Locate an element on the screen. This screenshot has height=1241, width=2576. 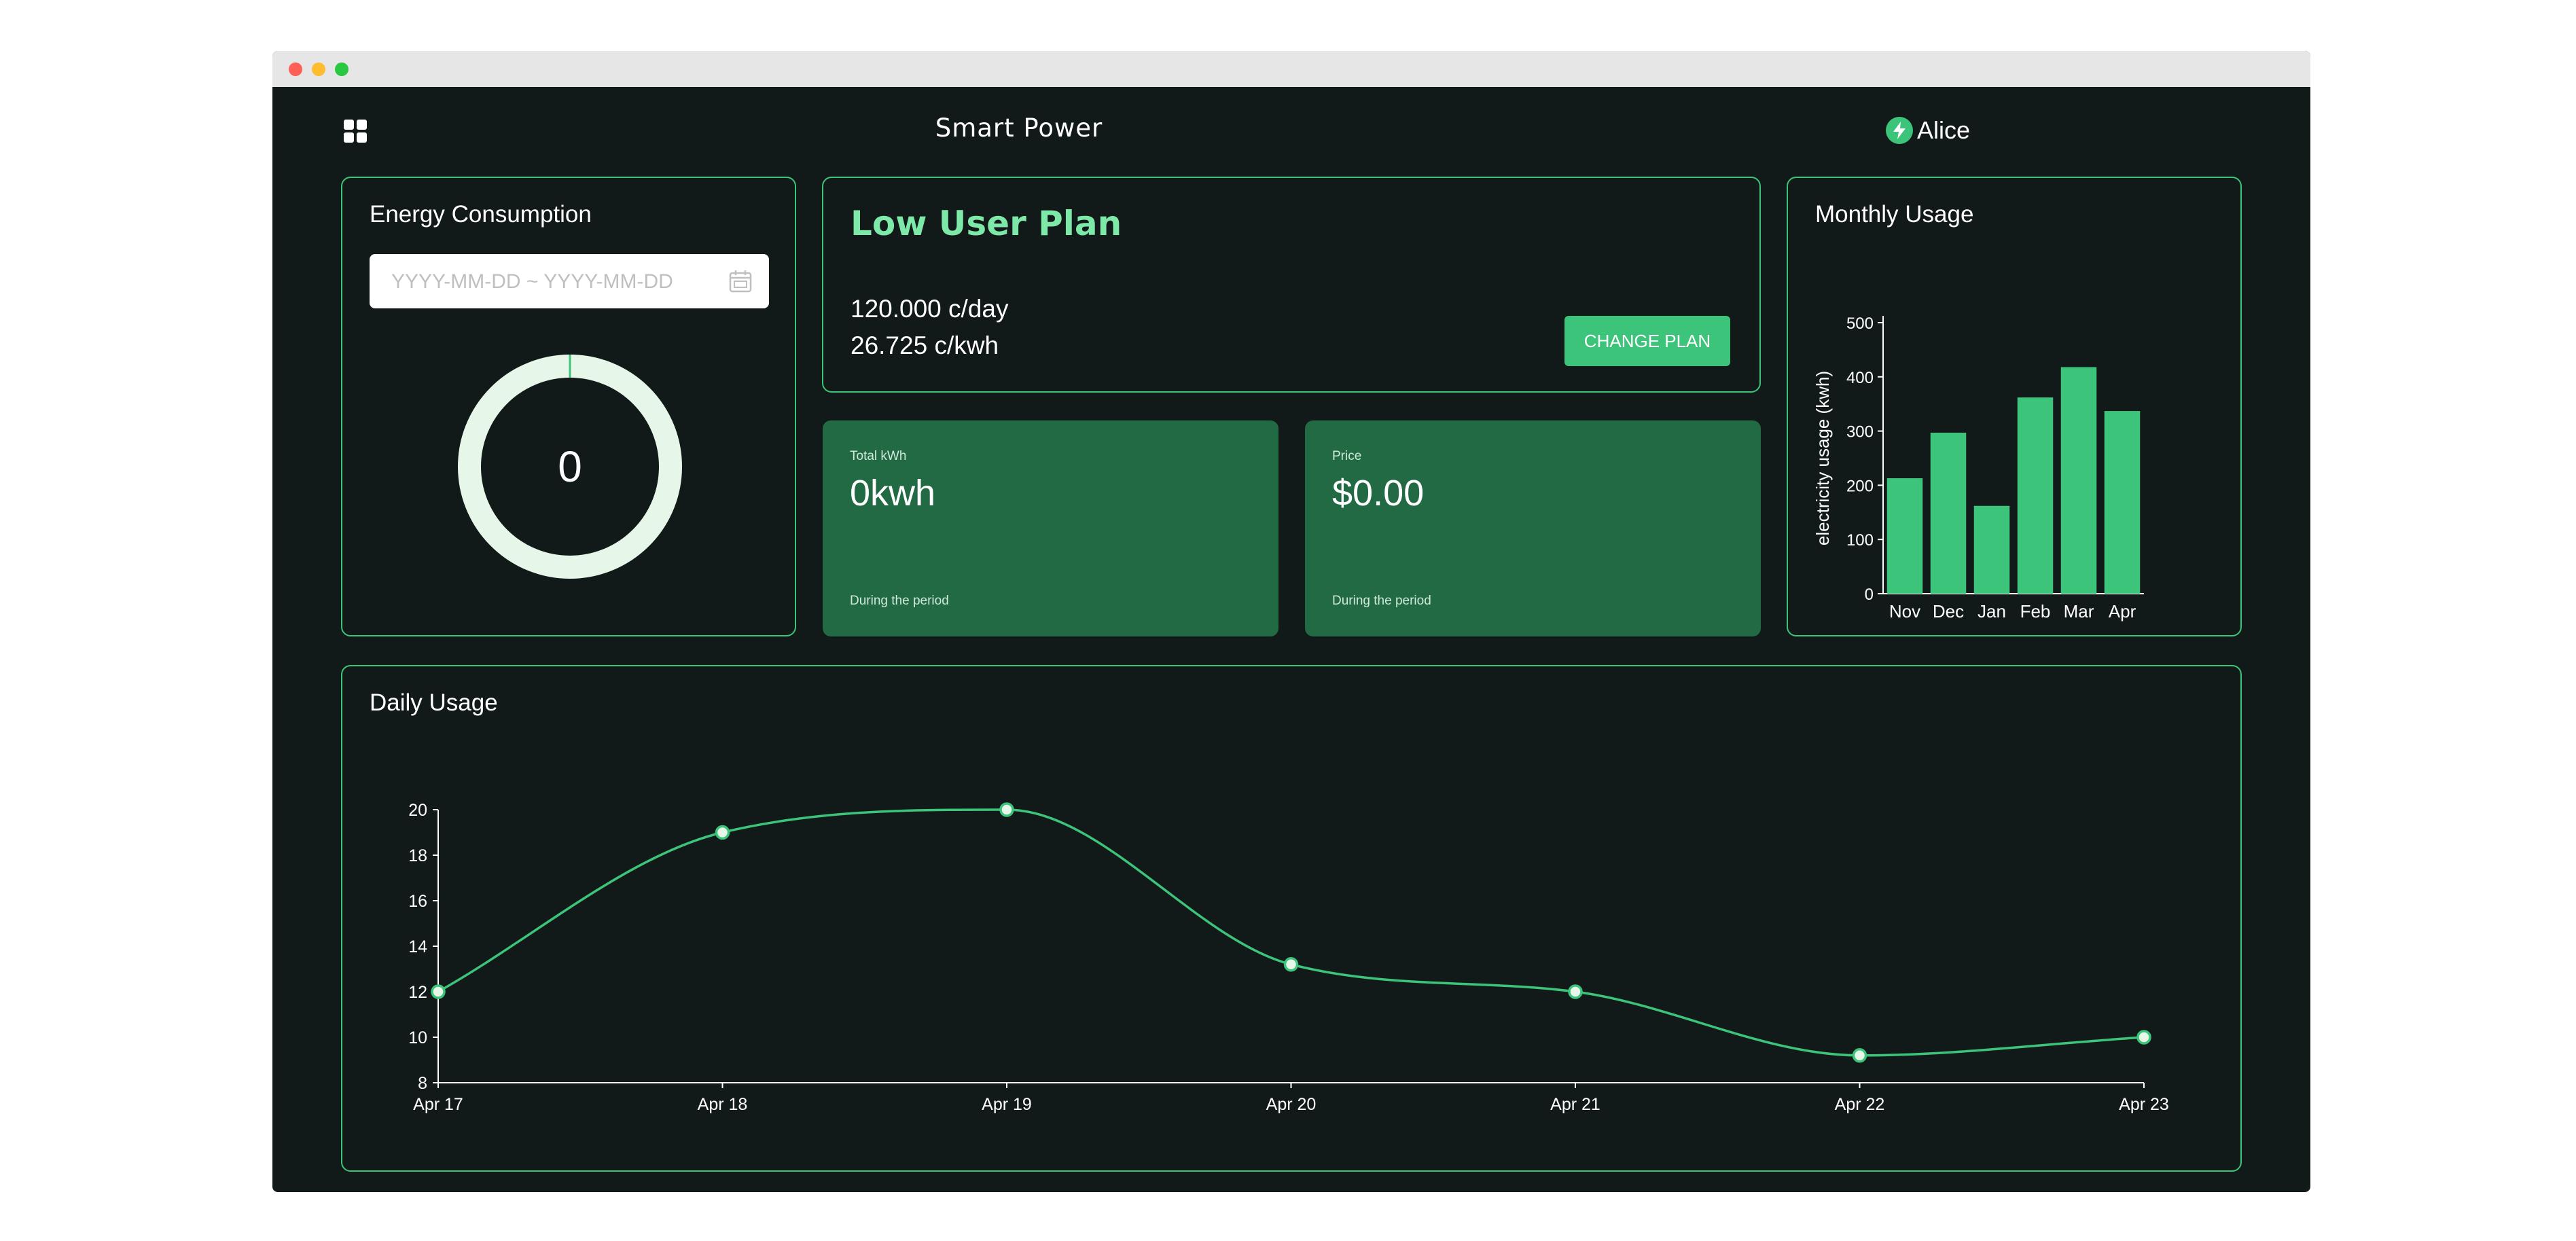
calendar-icon is located at coordinates (740, 281).